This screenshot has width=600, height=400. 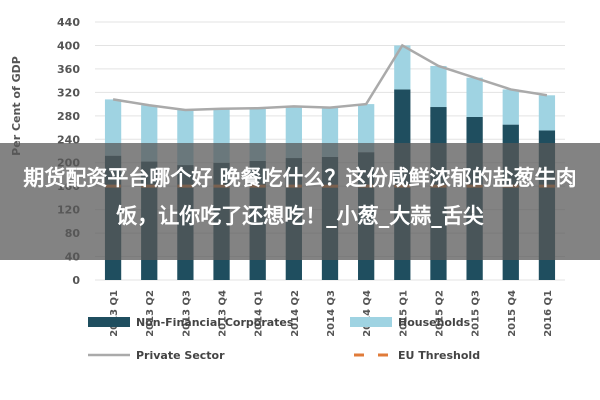 What do you see at coordinates (180, 355) in the screenshot?
I see `legend-label: Private Sector` at bounding box center [180, 355].